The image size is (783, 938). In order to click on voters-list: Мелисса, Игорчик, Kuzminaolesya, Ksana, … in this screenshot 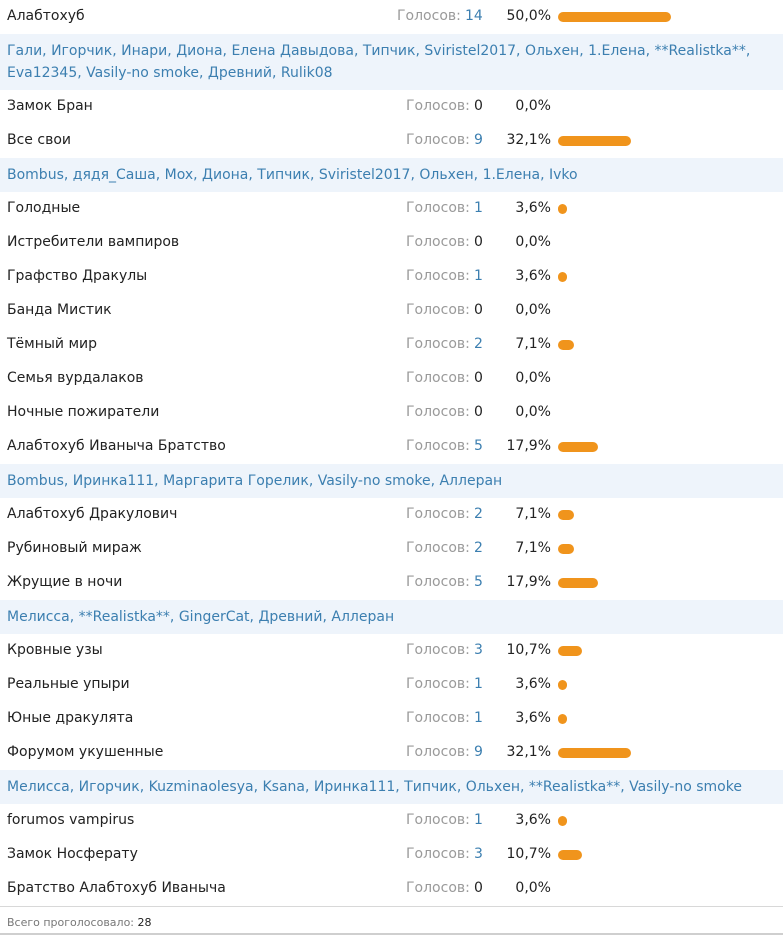, I will do `click(391, 787)`.